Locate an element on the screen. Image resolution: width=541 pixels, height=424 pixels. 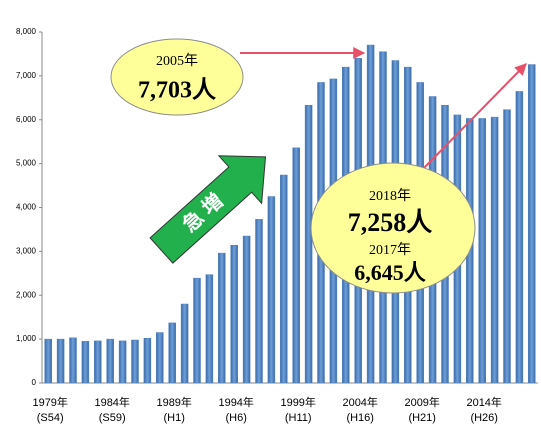
x-tick-sublabel: (H11) is located at coordinates (298, 418).